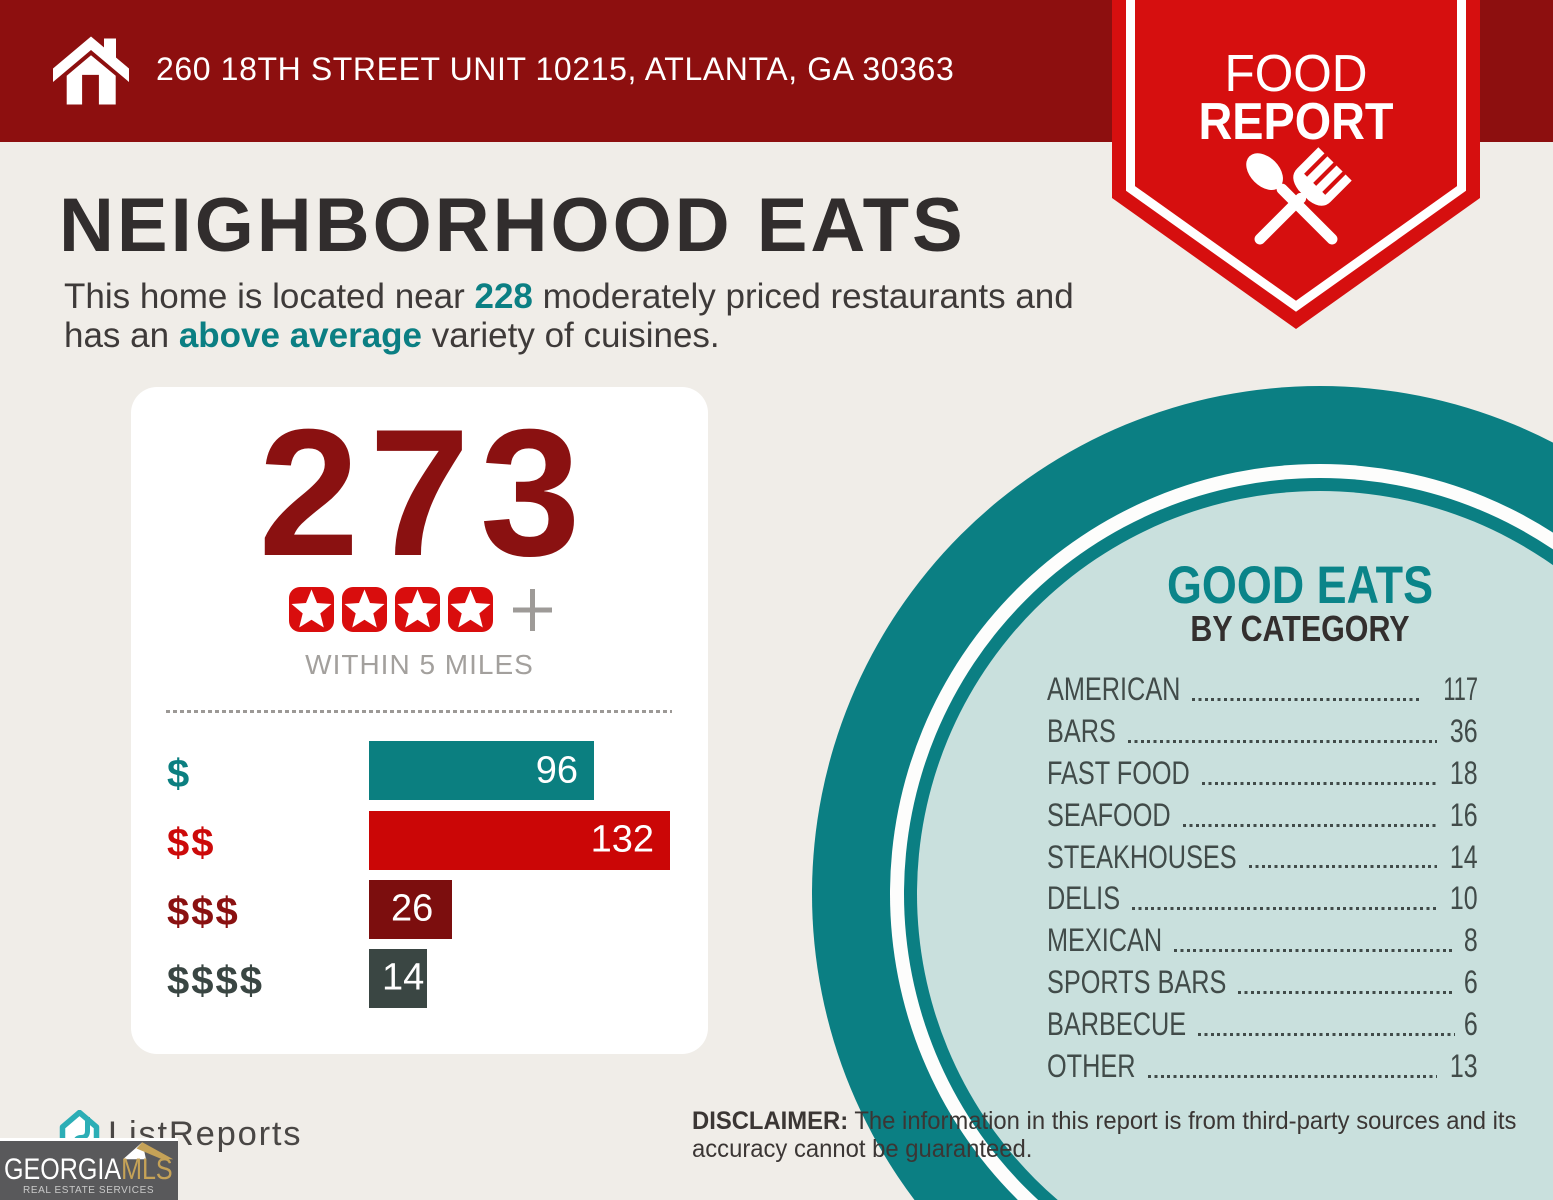 This screenshot has width=1553, height=1200. Describe the element at coordinates (1296, 74) in the screenshot. I see `svg-text: FOOD` at that location.